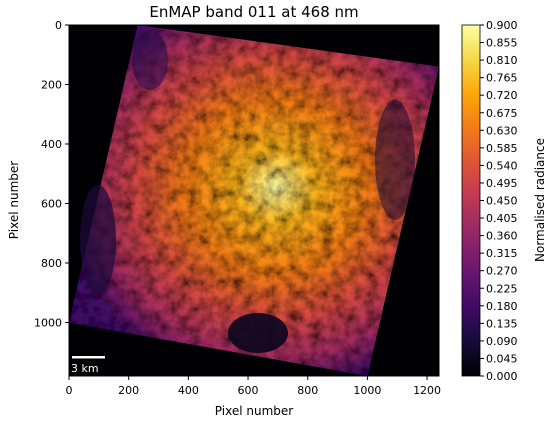  What do you see at coordinates (502, 271) in the screenshot?
I see `colorbar-tick-label: 0.270` at bounding box center [502, 271].